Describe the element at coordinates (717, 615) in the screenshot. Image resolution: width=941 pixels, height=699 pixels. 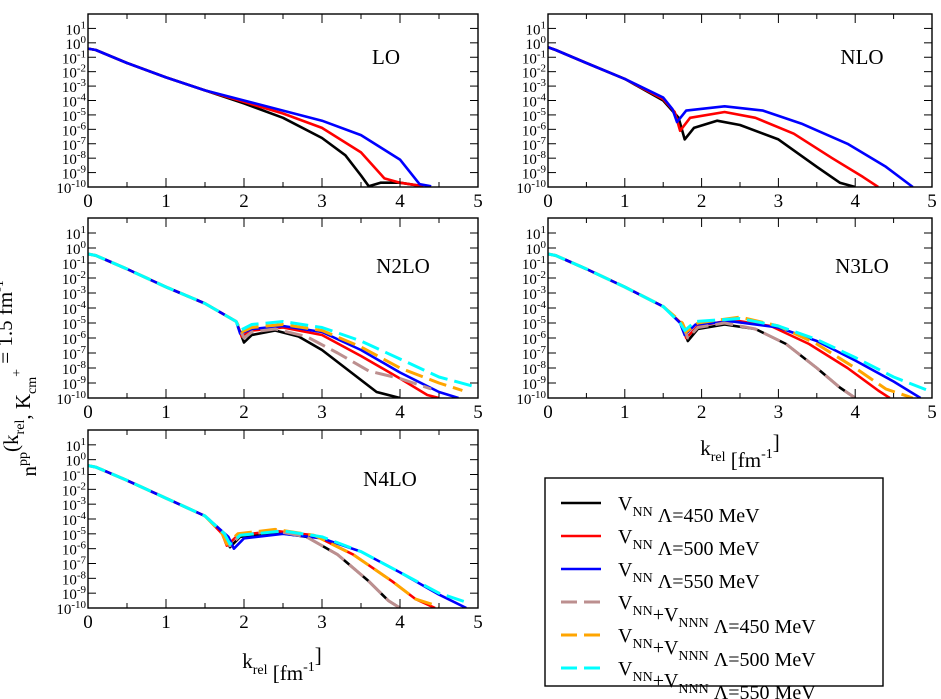
I see `legend-label: VNN+VNNN Λ=450 MeV` at that location.